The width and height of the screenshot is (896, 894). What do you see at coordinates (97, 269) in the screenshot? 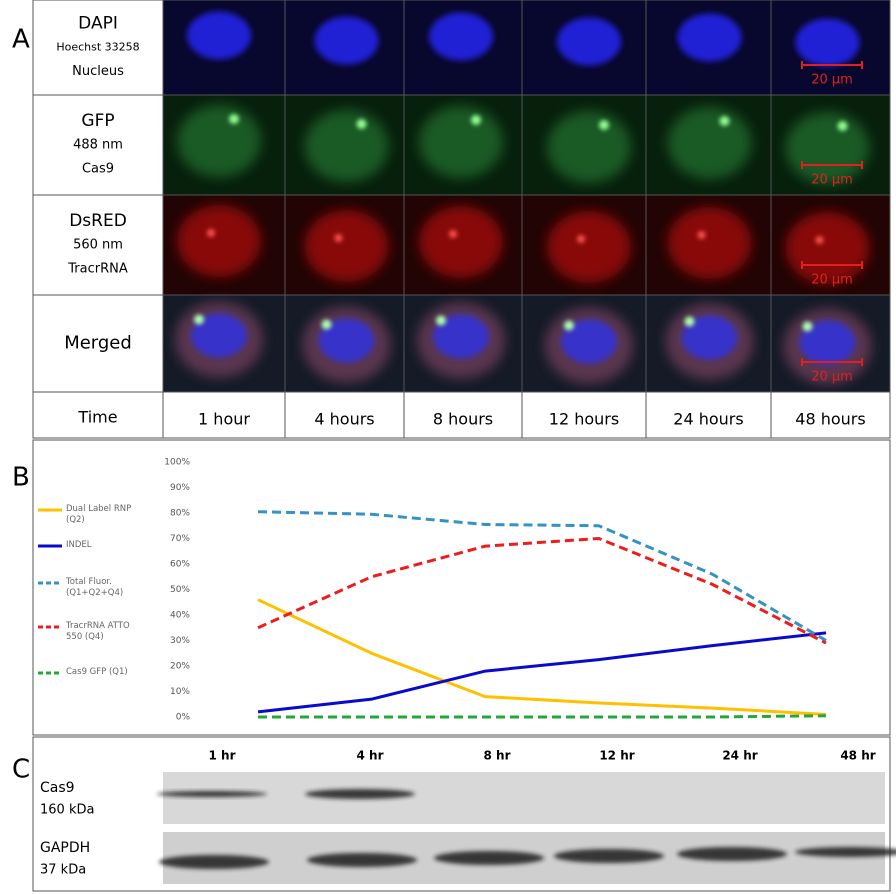
I see `row-label: TracrRNA` at bounding box center [97, 269].